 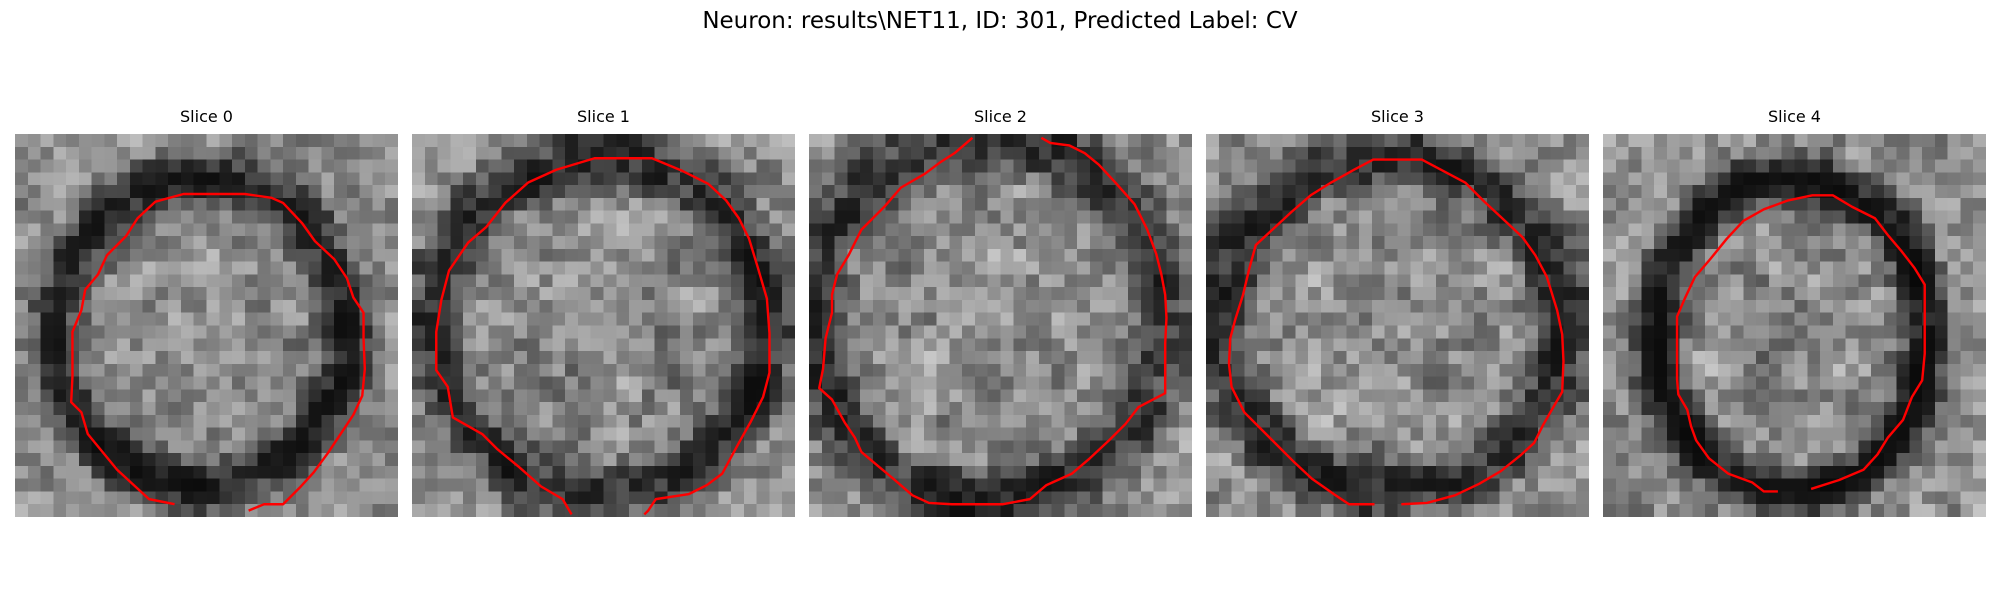 What do you see at coordinates (206, 312) in the screenshot?
I see `slice-panel-0: Slice 0` at bounding box center [206, 312].